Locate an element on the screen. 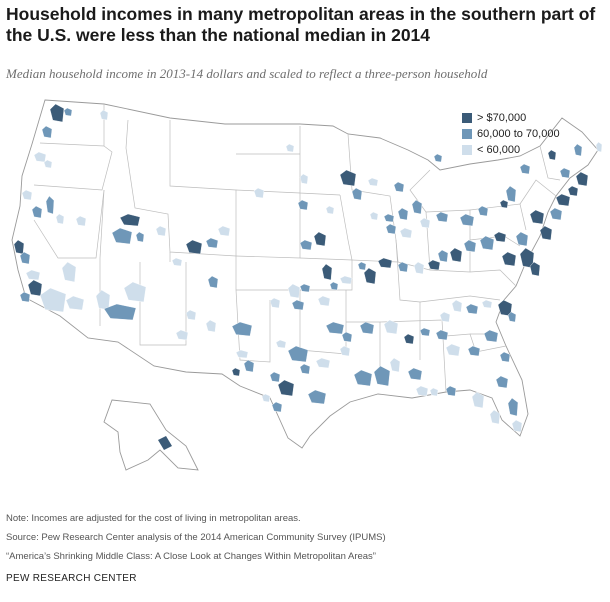  legend-swatch-high is located at coordinates (467, 118).